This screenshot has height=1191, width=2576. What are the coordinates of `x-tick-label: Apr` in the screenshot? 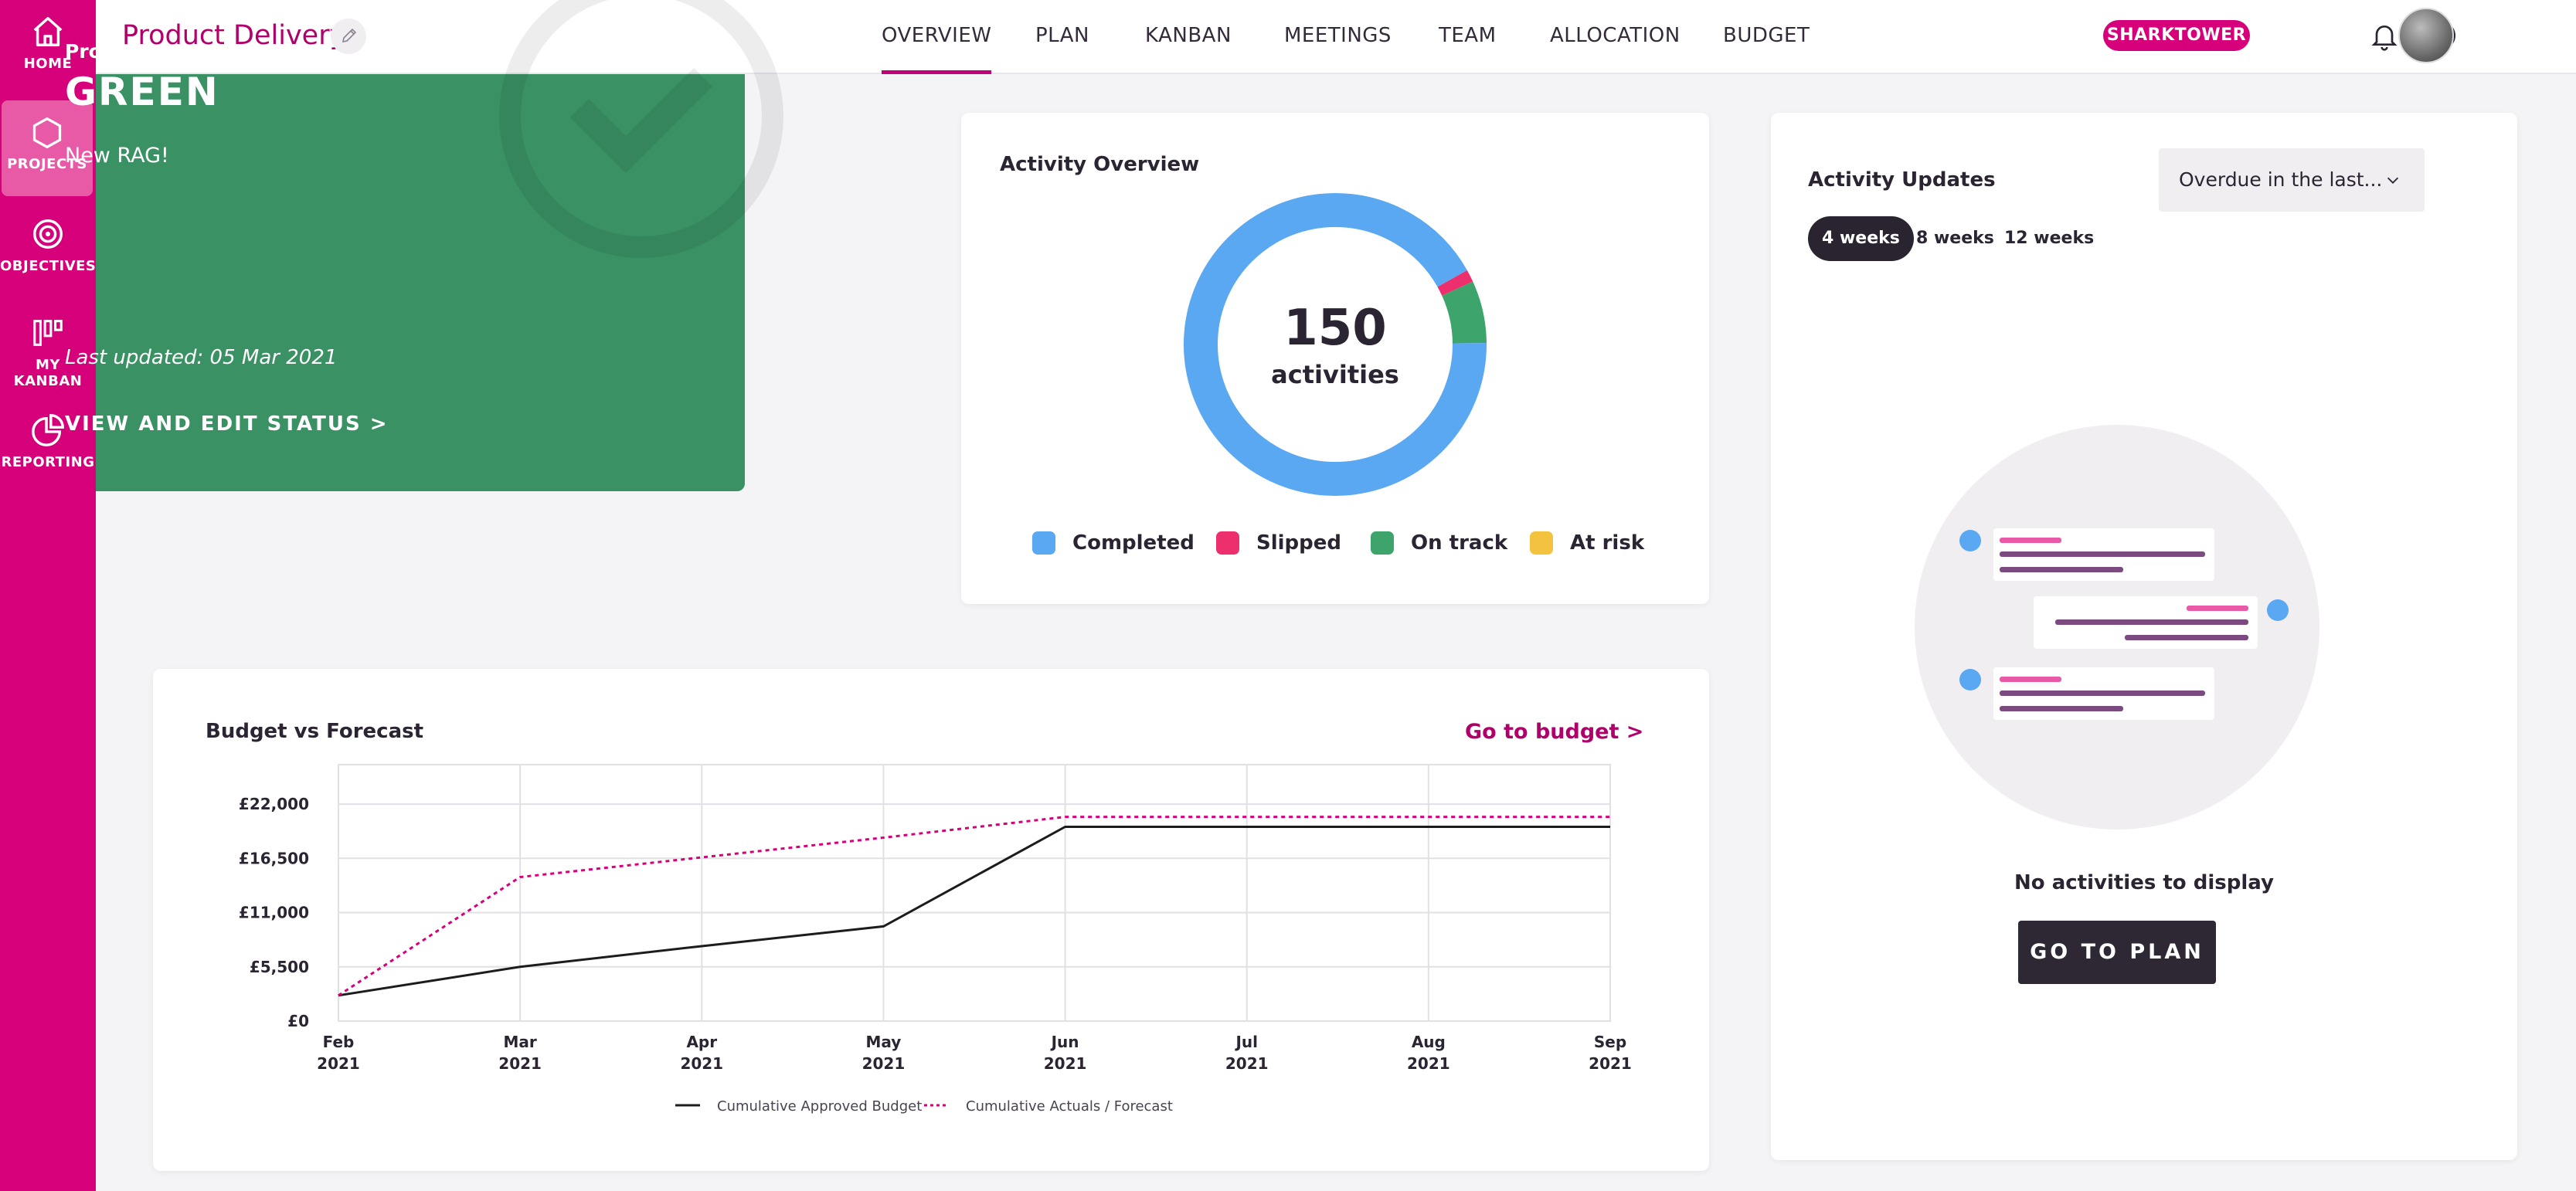 It's located at (701, 1042).